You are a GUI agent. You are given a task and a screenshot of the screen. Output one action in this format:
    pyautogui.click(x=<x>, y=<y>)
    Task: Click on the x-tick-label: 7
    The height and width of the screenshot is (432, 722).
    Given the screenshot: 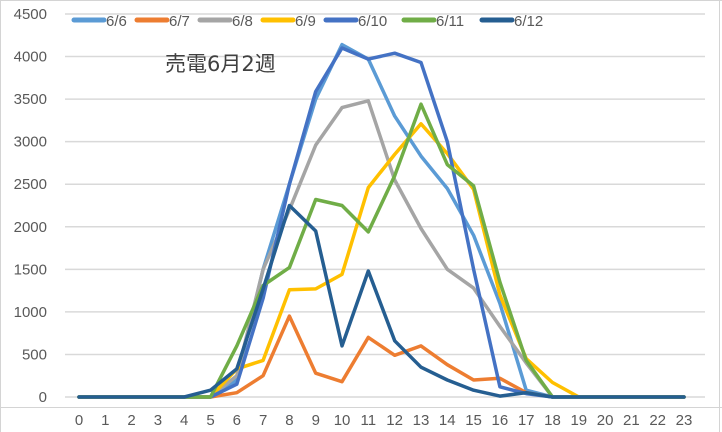 What is the action you would take?
    pyautogui.click(x=263, y=420)
    